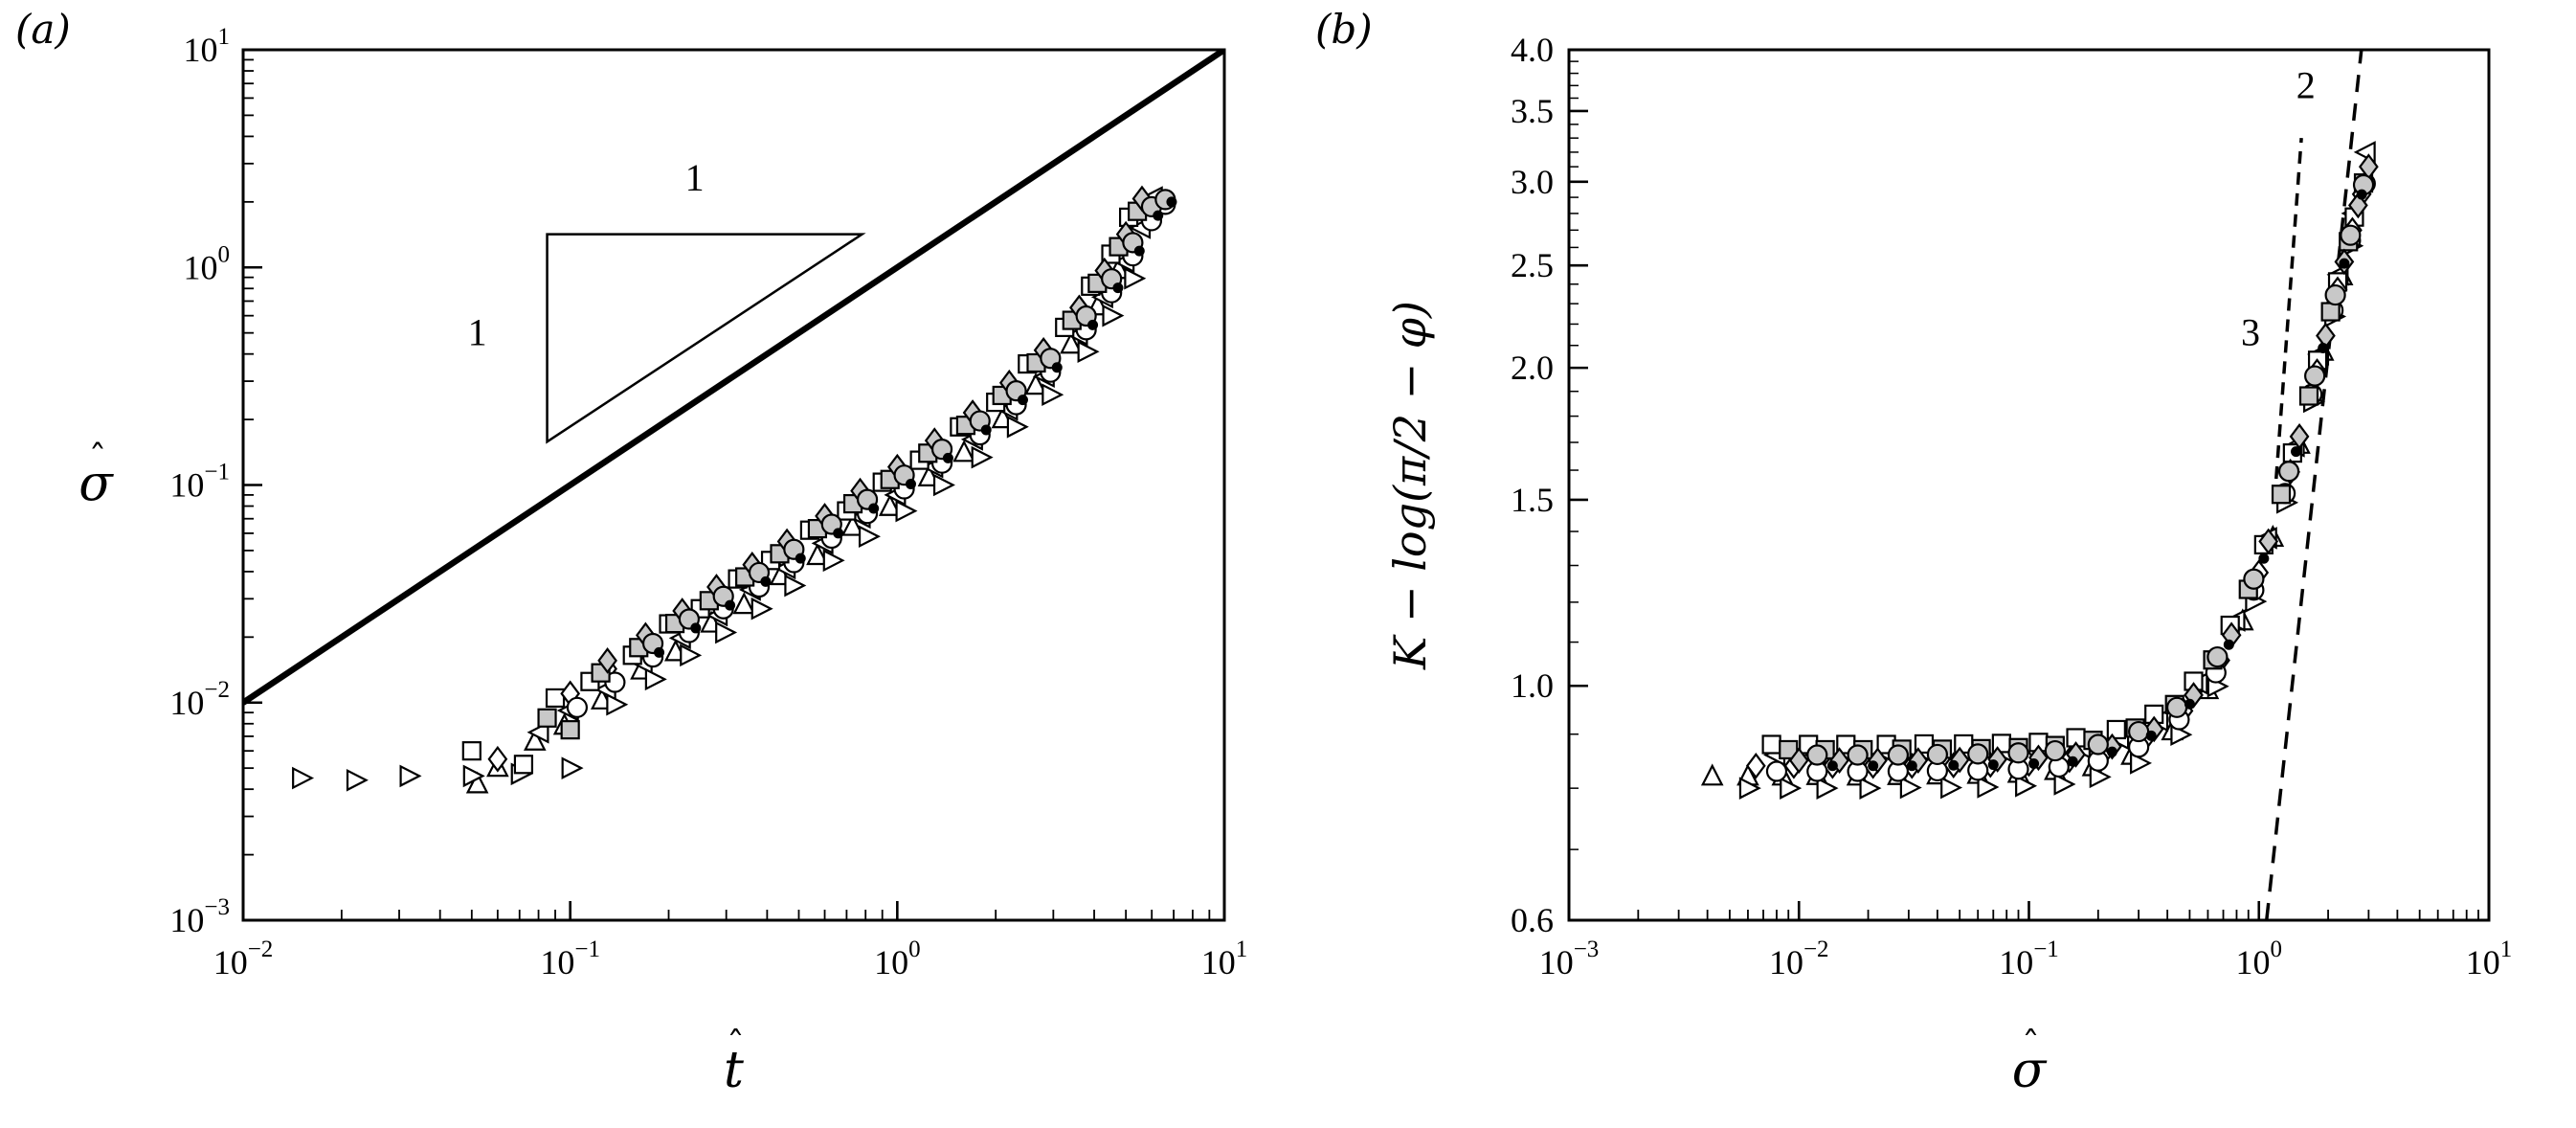 This screenshot has height=1128, width=2576. I want to click on svg-text: K − log(π/2 − φ), so click(1410, 486).